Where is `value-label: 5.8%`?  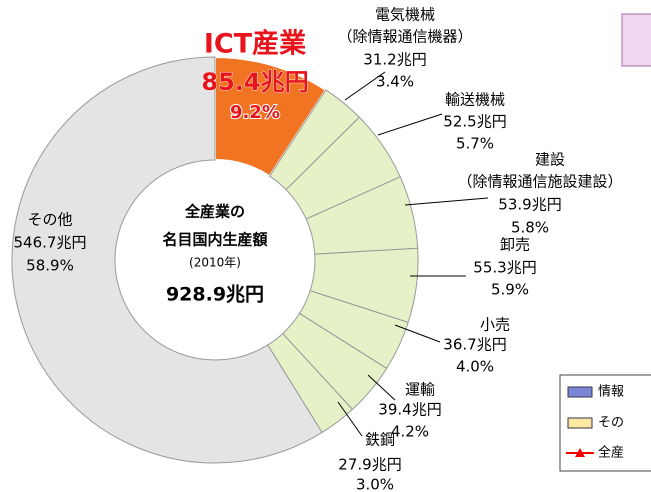 value-label: 5.8% is located at coordinates (530, 228).